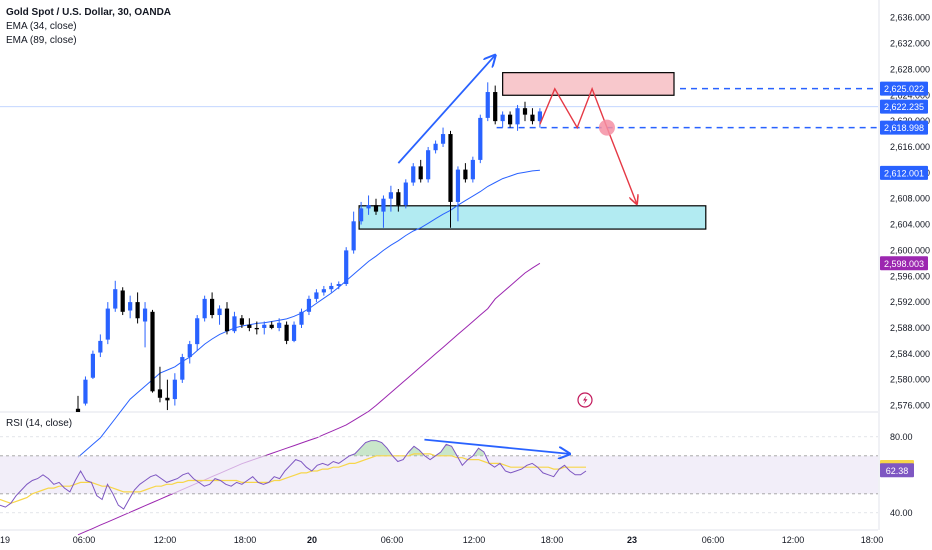 The height and width of the screenshot is (550, 932). I want to click on rsi-value-label: 62.38, so click(897, 471).